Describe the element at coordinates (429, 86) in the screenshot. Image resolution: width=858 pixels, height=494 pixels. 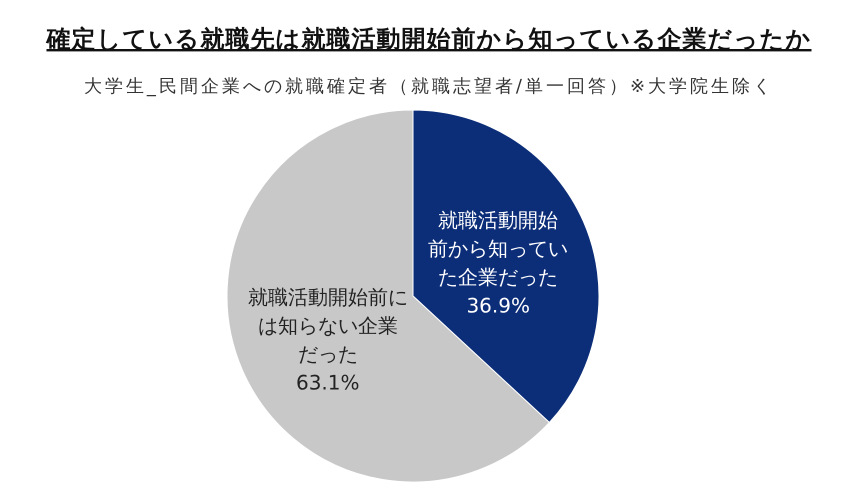
I see `subtitle: 大学生_民間企業への就職確定者（就職志望者/単一回答）※大学院生除く` at that location.